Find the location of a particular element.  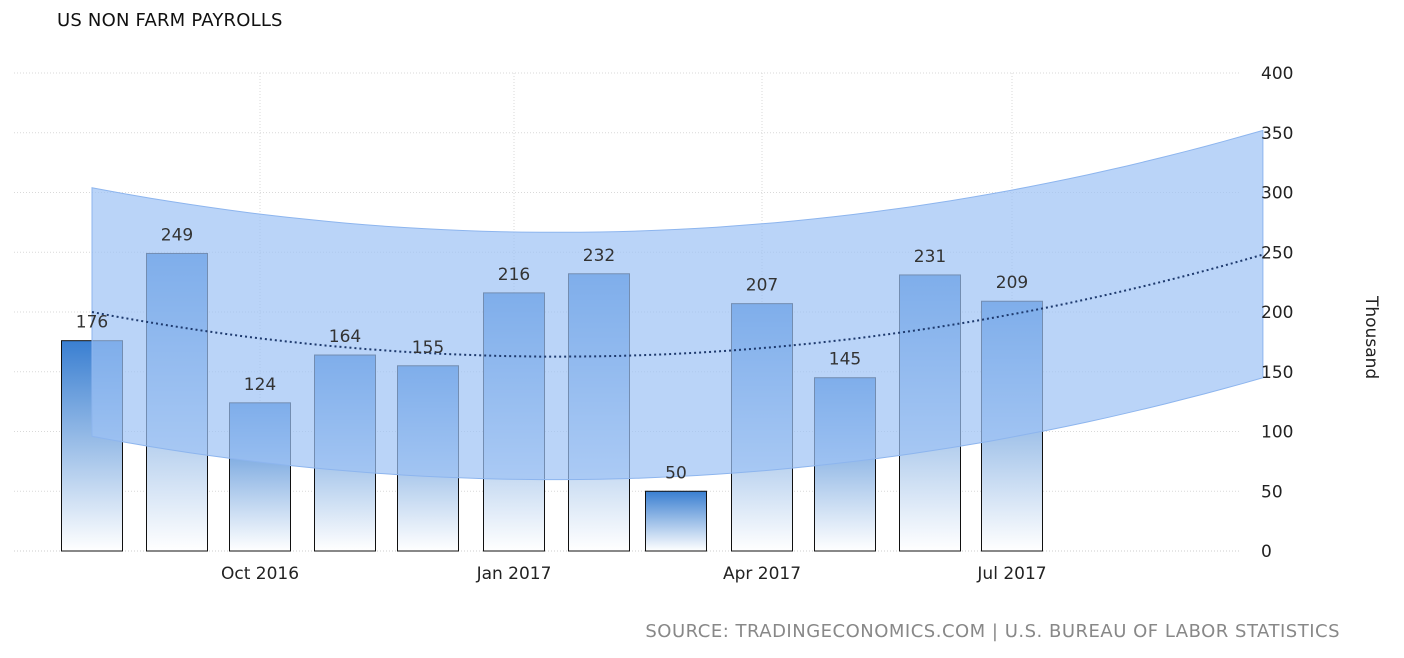

data-label: 231 is located at coordinates (930, 257).